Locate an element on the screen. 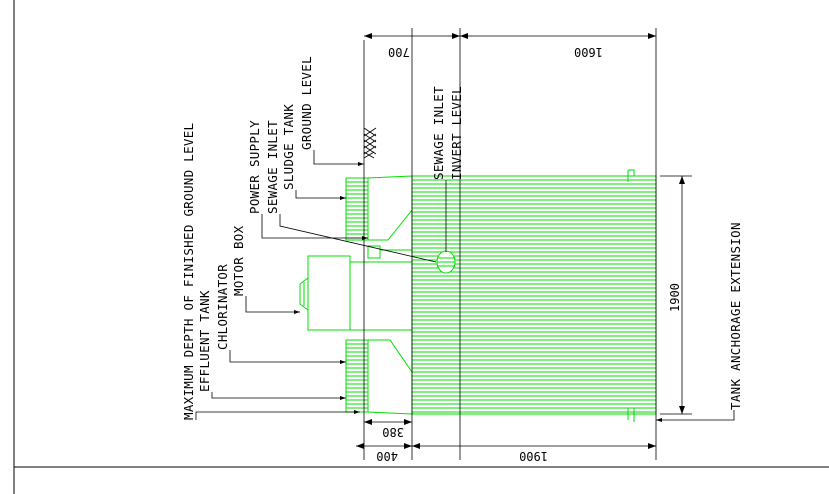 The width and height of the screenshot is (829, 494). label-power-supply: POWER SUPPLY is located at coordinates (254, 167).